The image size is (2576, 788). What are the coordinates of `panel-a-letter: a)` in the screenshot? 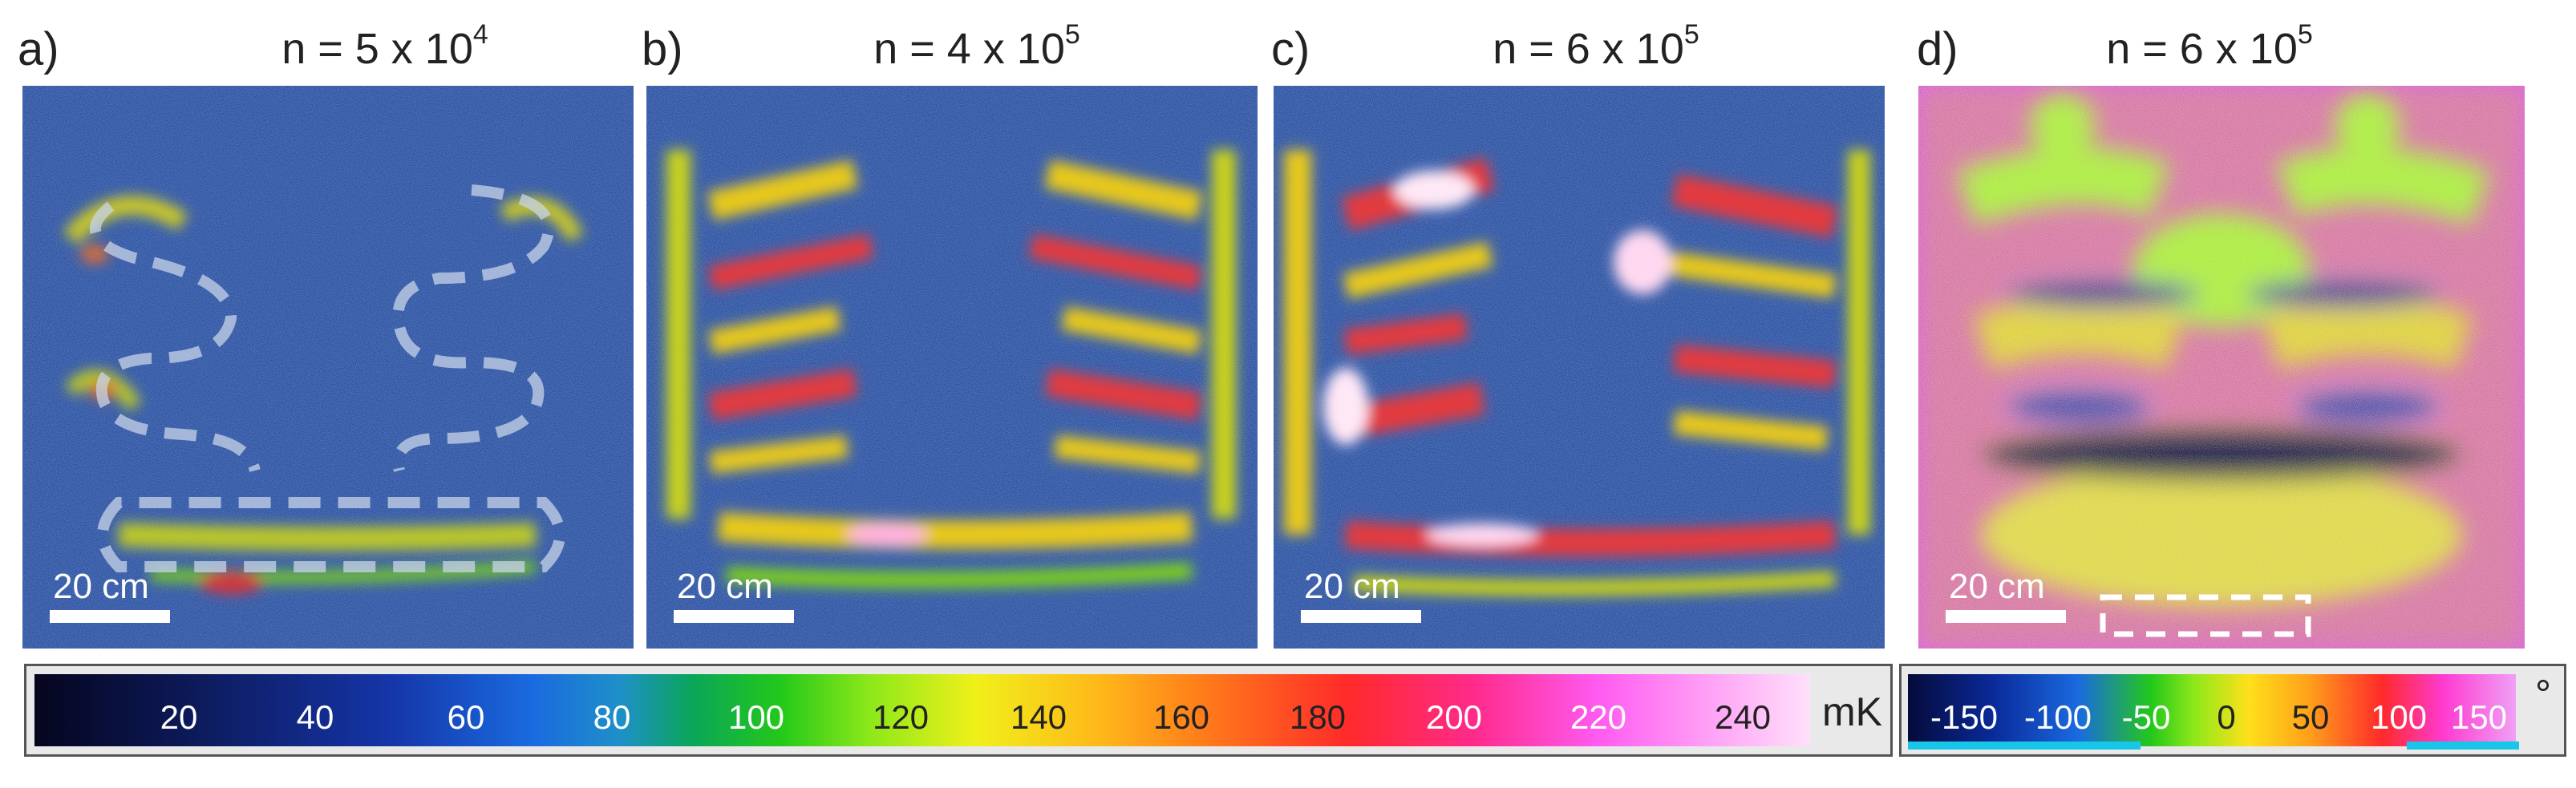 It's located at (38, 49).